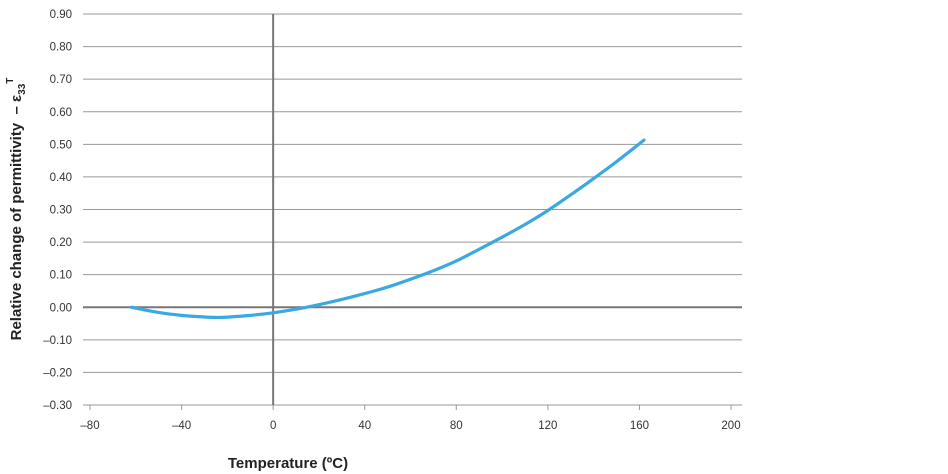  What do you see at coordinates (456, 426) in the screenshot?
I see `x-tick-label: 80` at bounding box center [456, 426].